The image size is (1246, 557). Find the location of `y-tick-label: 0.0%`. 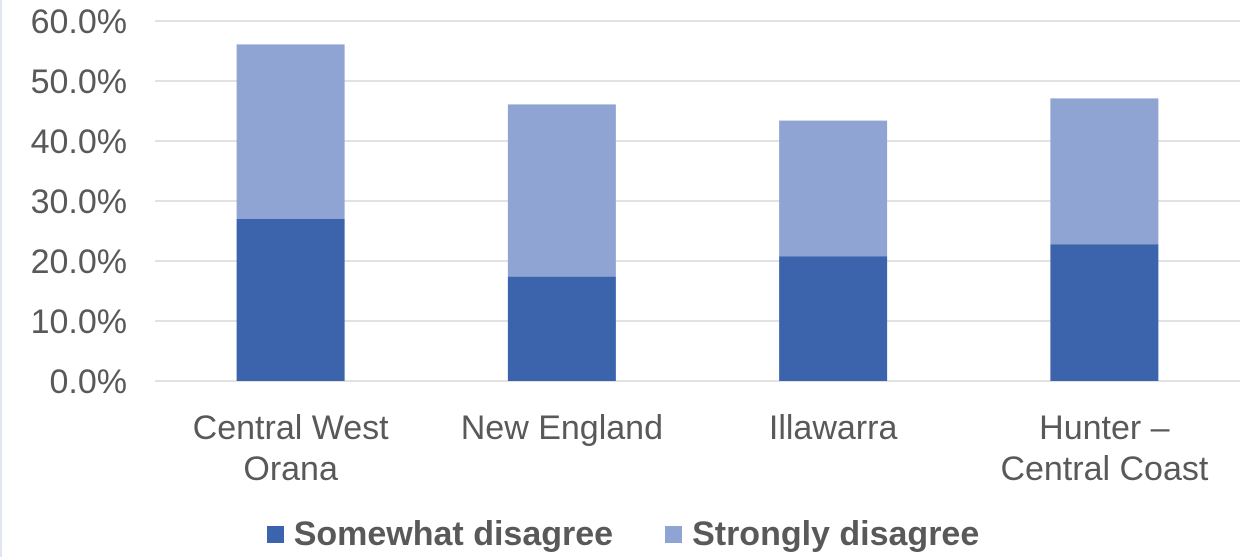

y-tick-label: 0.0% is located at coordinates (89, 382).